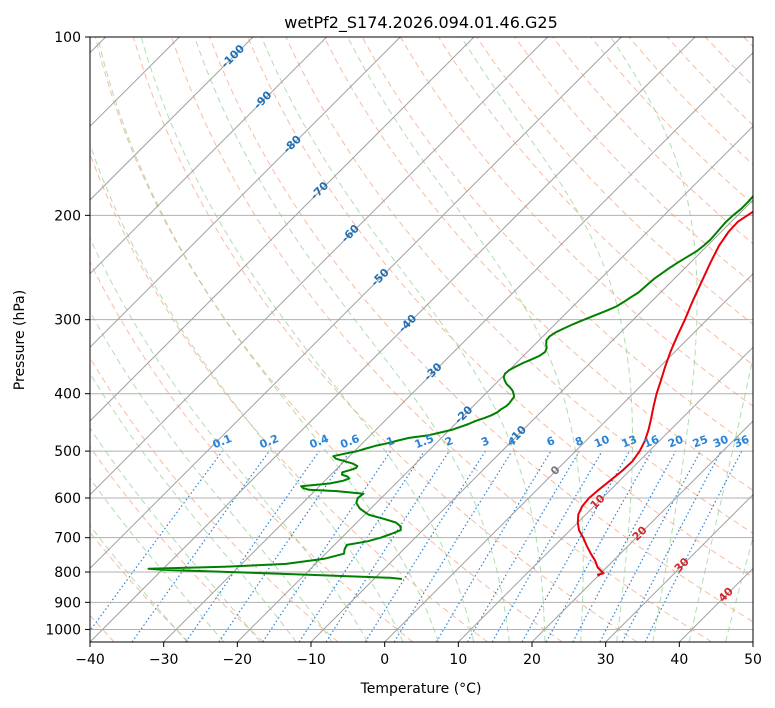  What do you see at coordinates (67, 603) in the screenshot?
I see `y-tick-label: 900` at bounding box center [67, 603].